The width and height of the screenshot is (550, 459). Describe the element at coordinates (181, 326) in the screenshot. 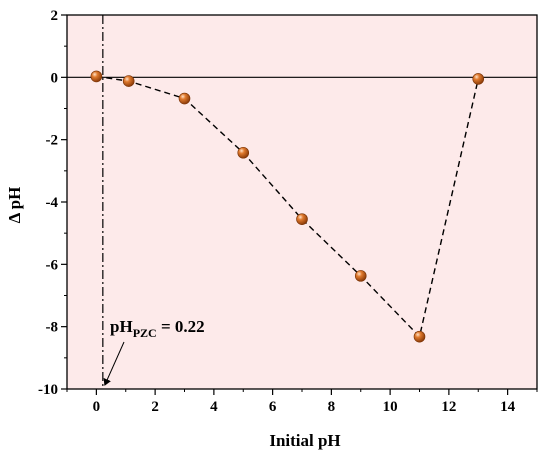

I see `pzc-annotation-suffix: = 0.22` at that location.